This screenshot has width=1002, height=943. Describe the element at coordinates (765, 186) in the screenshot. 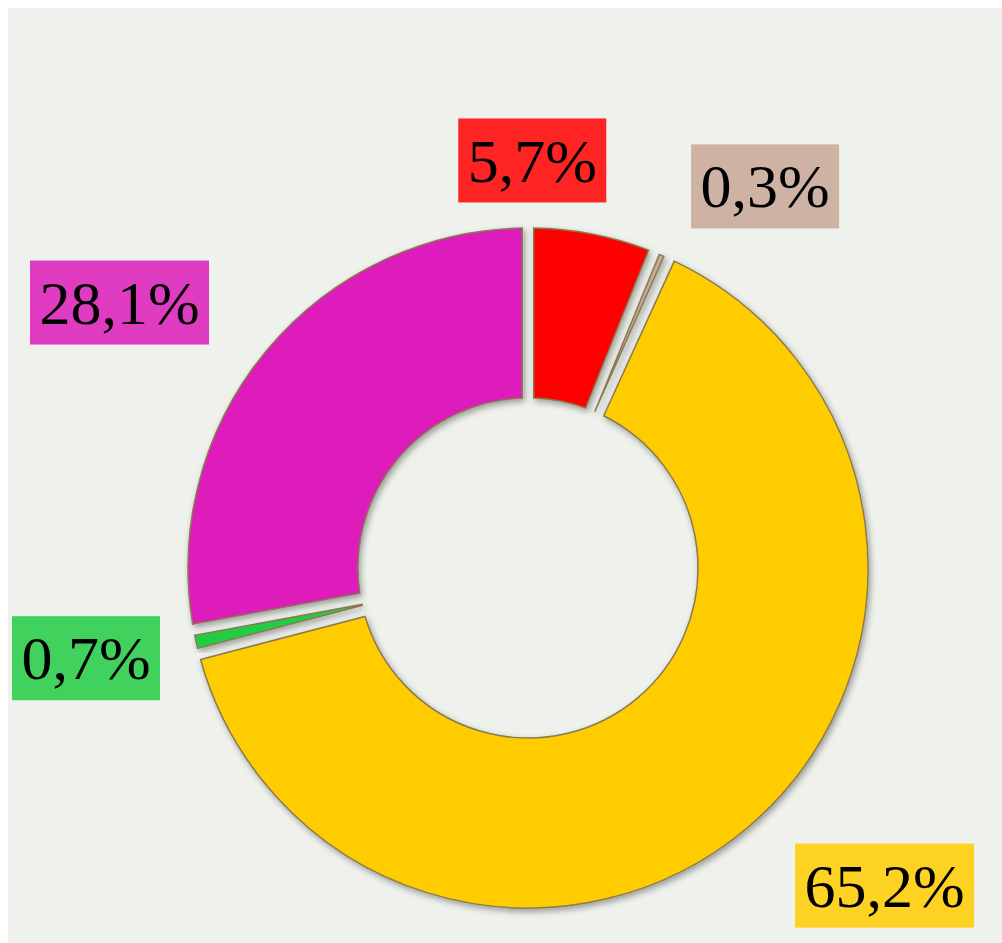

I see `data-label: 0,3%` at that location.